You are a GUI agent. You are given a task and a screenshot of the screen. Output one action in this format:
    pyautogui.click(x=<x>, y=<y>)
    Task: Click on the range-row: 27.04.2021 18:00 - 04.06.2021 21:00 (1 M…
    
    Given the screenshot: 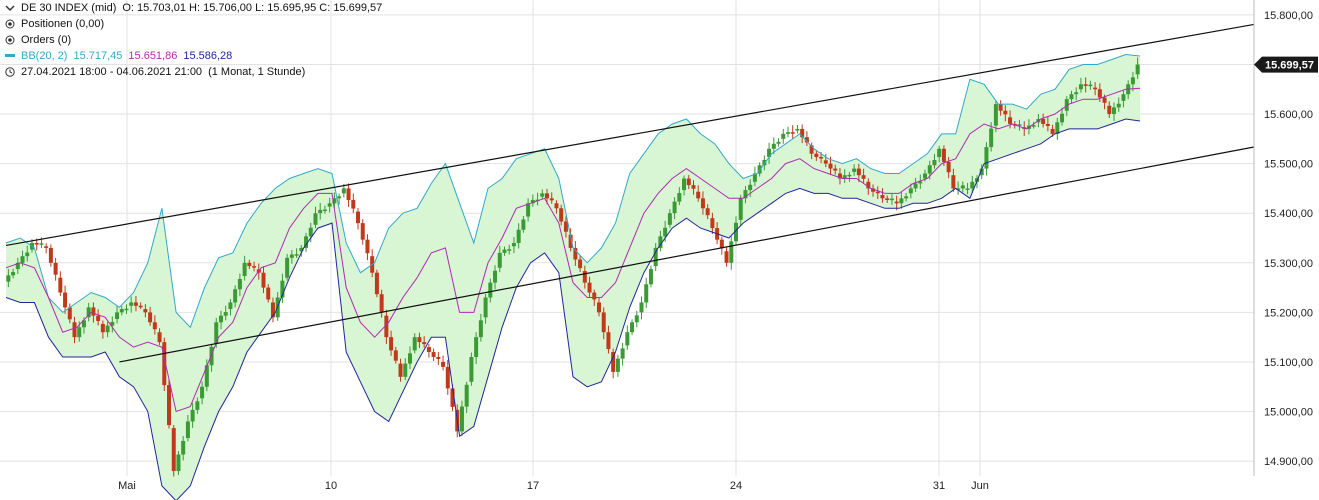 What is the action you would take?
    pyautogui.click(x=196, y=72)
    